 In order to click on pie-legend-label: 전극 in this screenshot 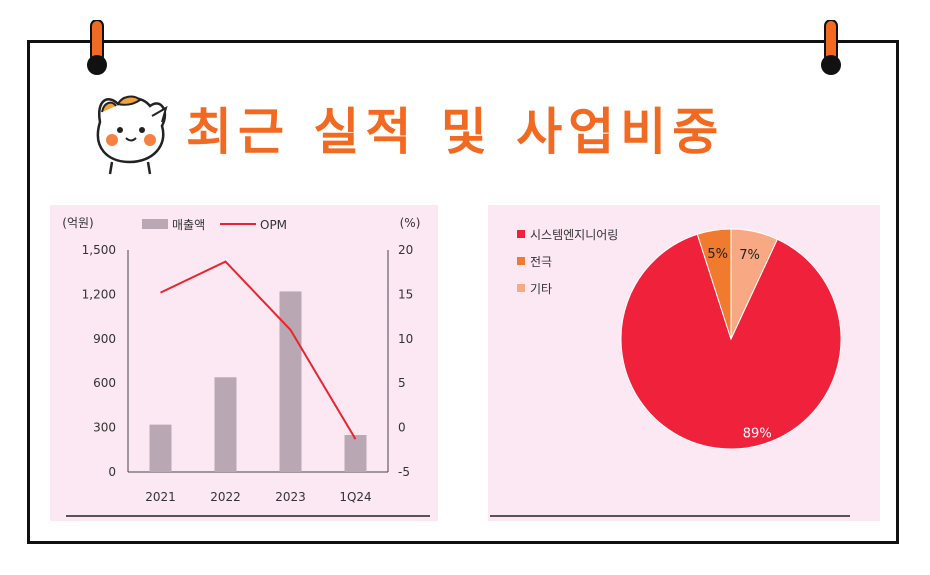, I will do `click(541, 262)`.